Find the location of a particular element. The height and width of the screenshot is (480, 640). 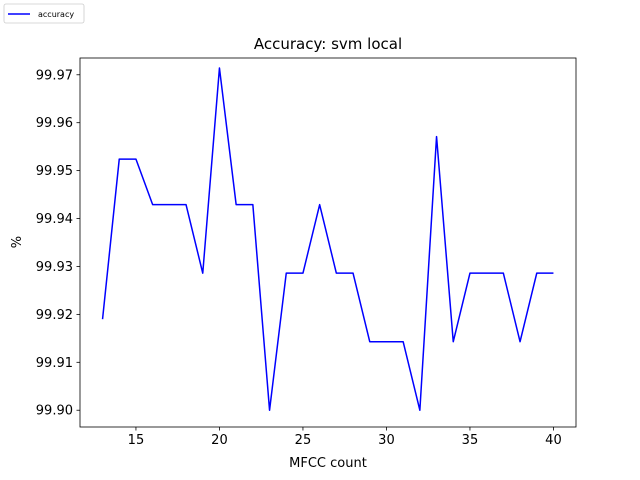

y-axis-label: % is located at coordinates (17, 242).